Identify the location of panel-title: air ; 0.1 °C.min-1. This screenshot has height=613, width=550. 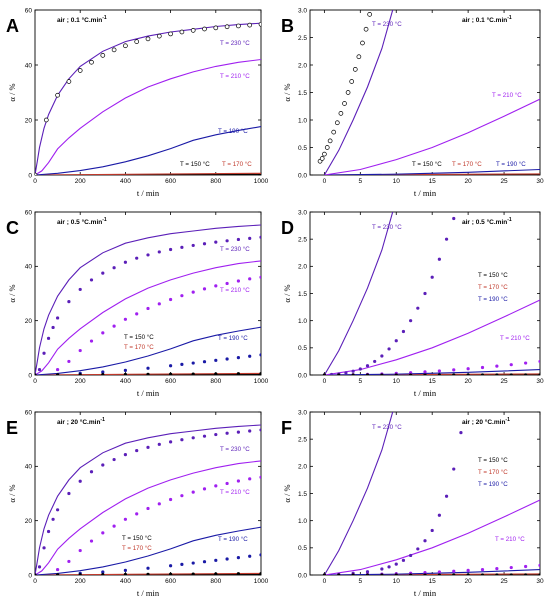
(487, 19).